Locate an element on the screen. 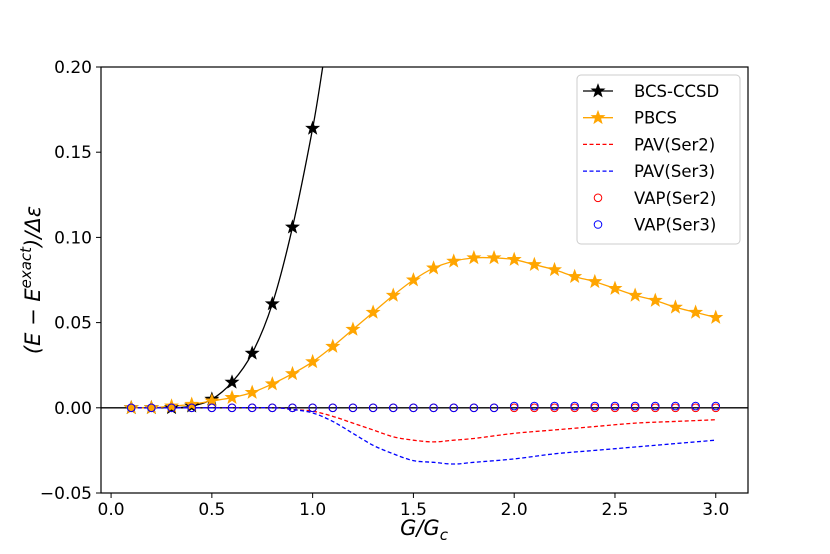 The image size is (830, 554). x-axis-label: G/Gc is located at coordinates (424, 530).